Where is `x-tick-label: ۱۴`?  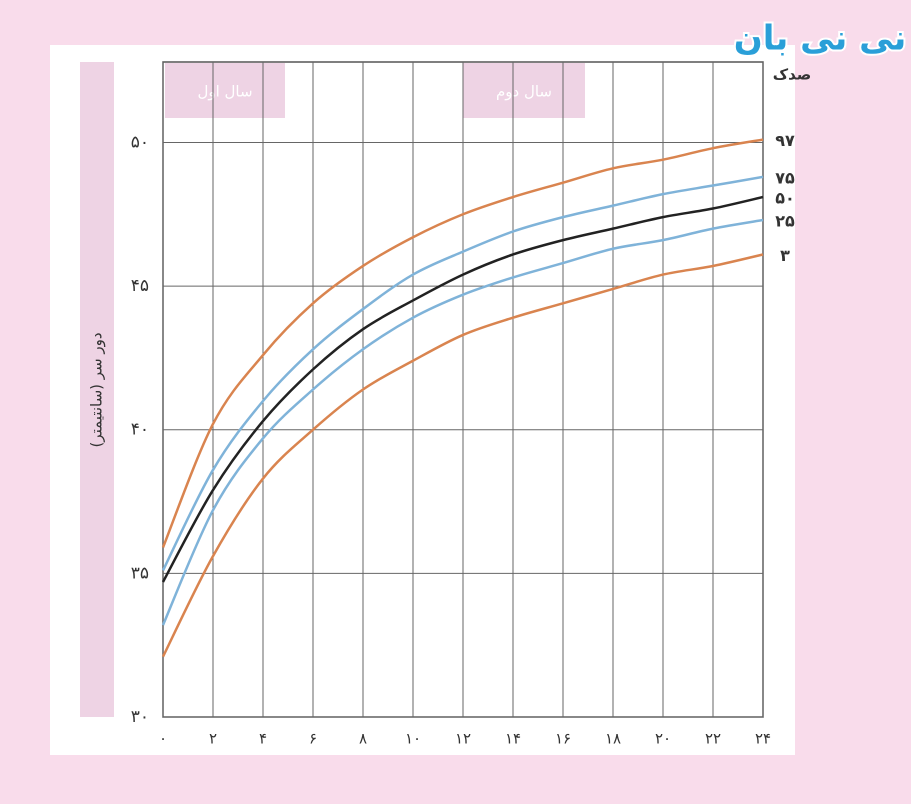 x-tick-label: ۱۴ is located at coordinates (513, 739).